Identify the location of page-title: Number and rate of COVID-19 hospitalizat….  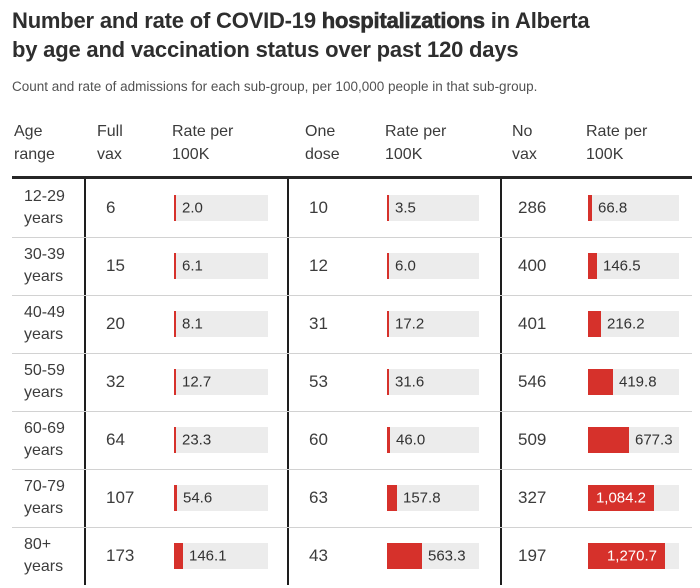
(351, 35).